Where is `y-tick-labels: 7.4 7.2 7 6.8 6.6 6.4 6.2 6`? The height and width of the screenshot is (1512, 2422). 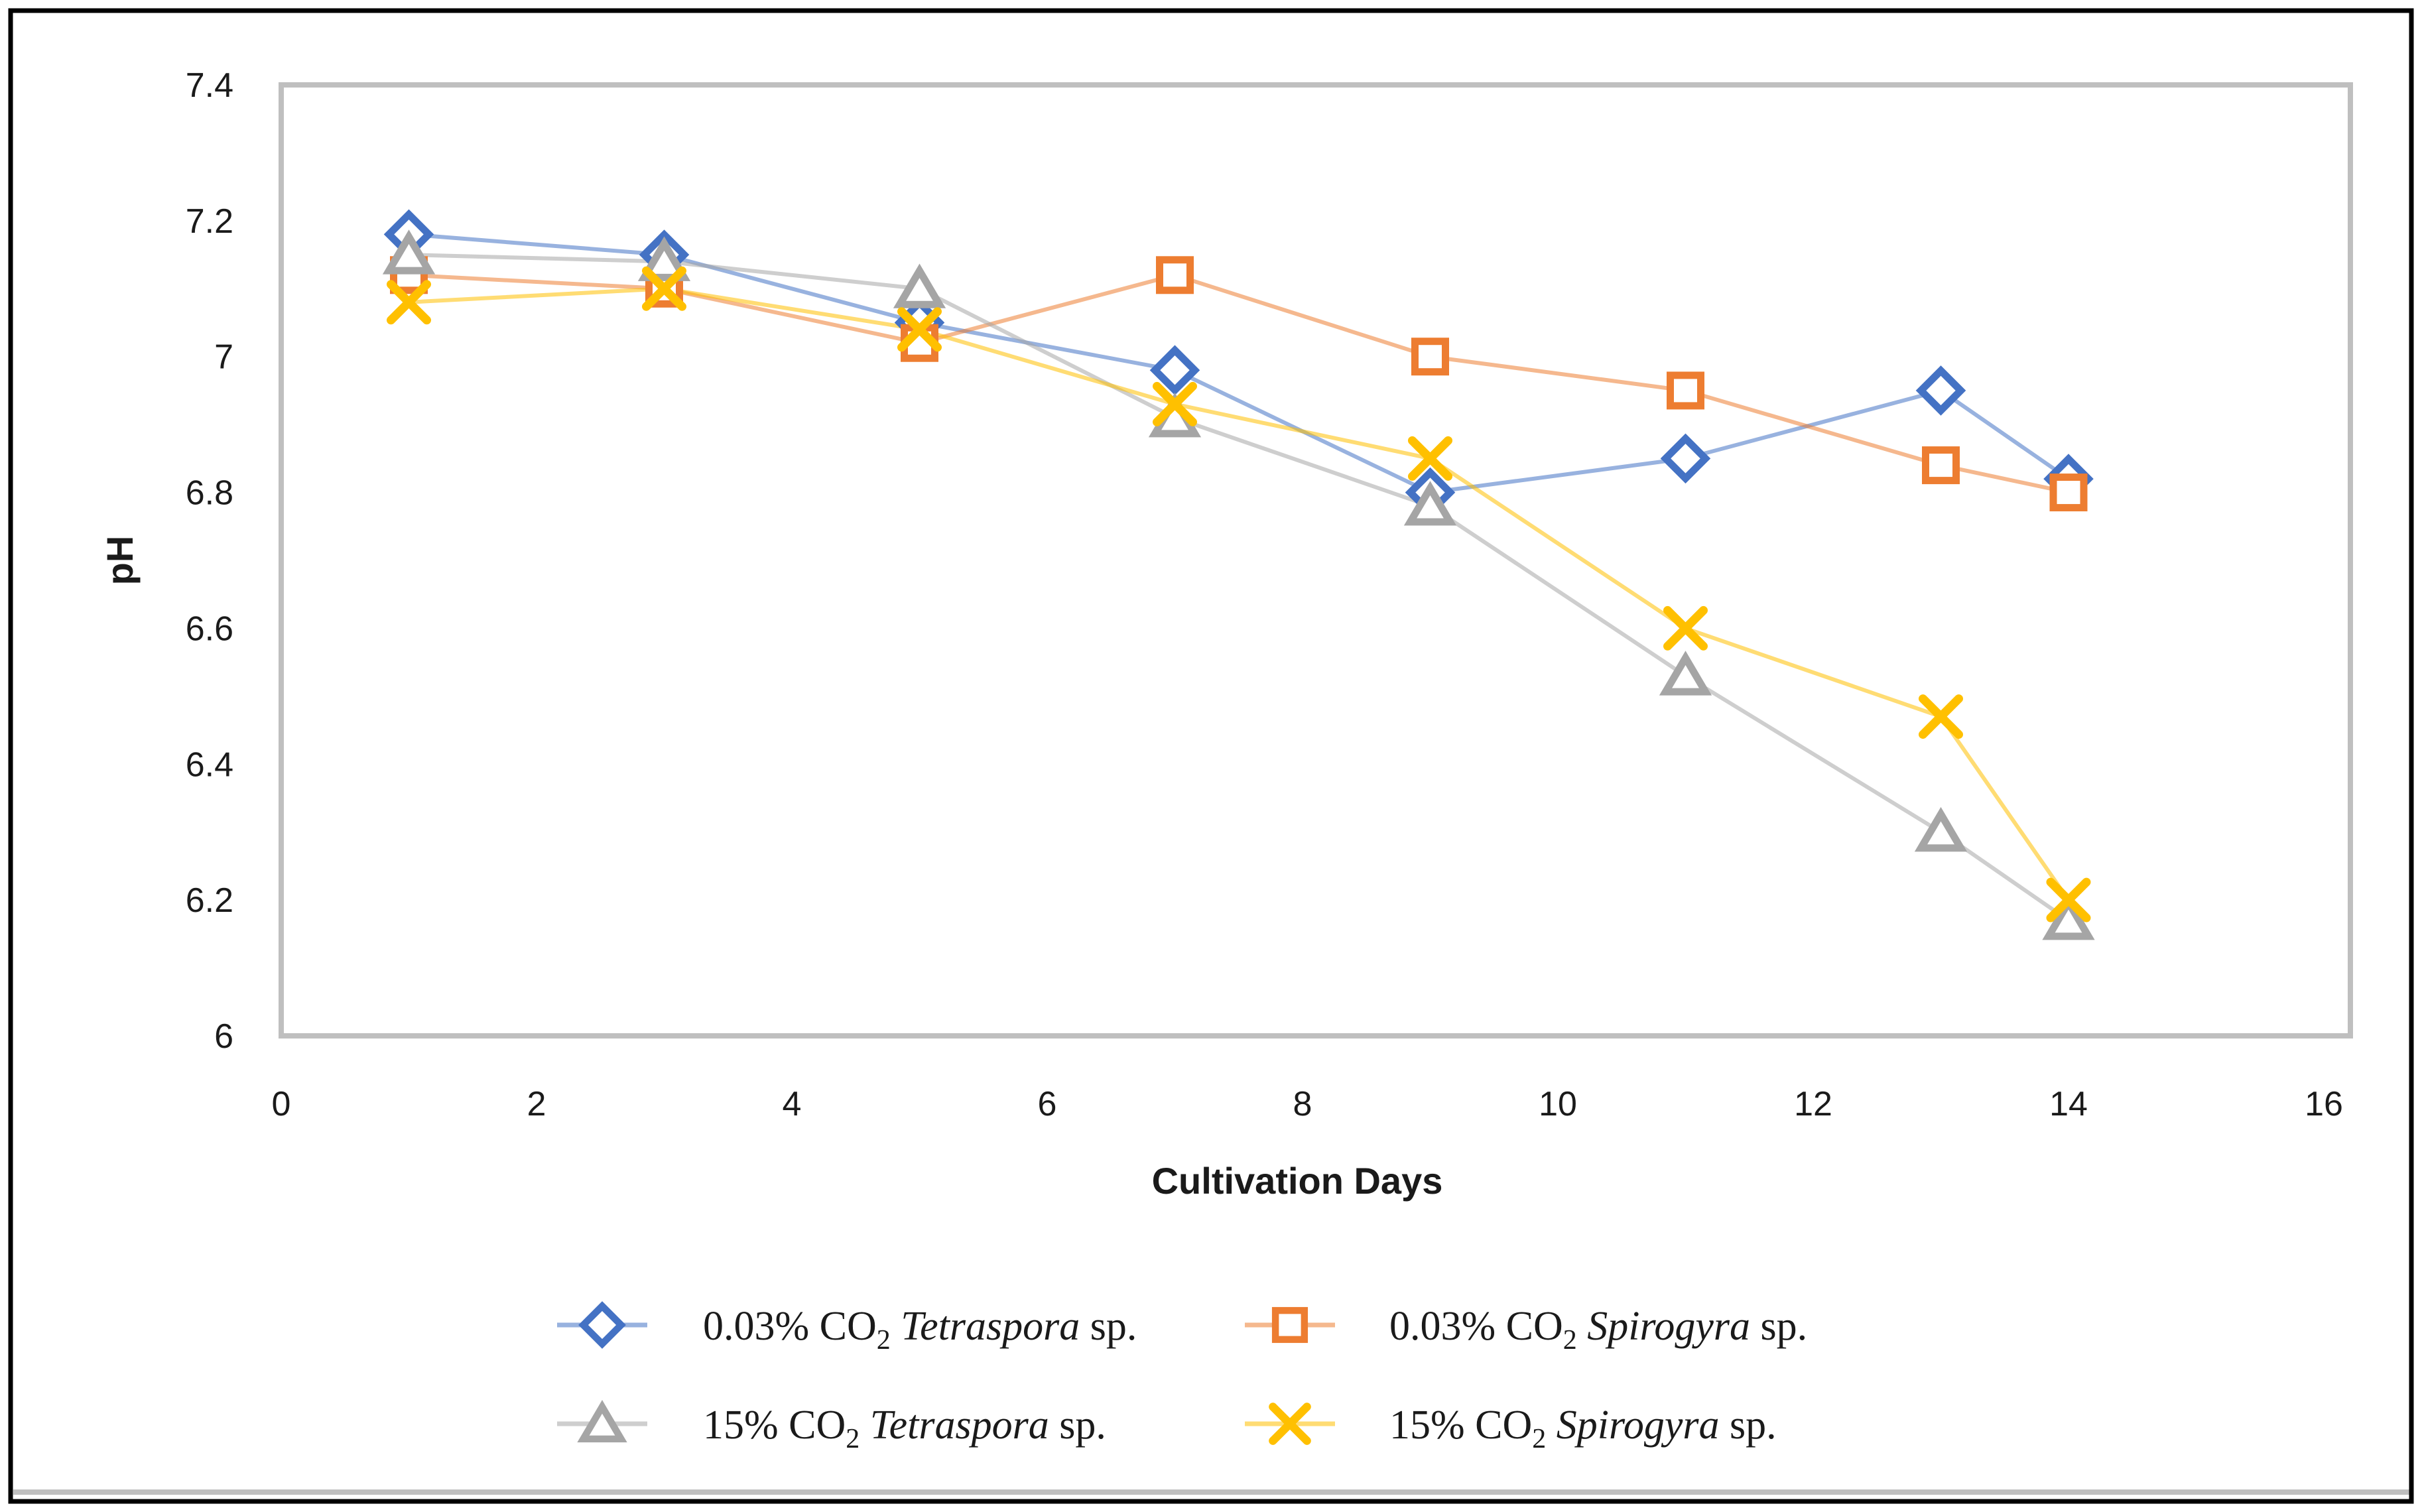
y-tick-labels: 7.4 7.2 7 6.8 6.6 6.4 6.2 6 is located at coordinates (210, 561).